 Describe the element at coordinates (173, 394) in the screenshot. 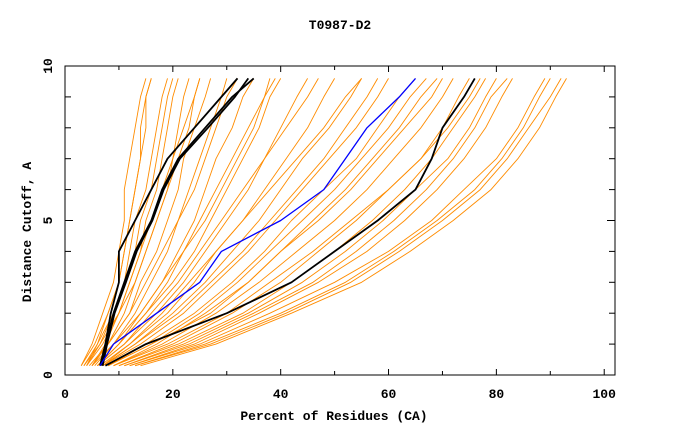

I see `x-tick-label: 20` at that location.